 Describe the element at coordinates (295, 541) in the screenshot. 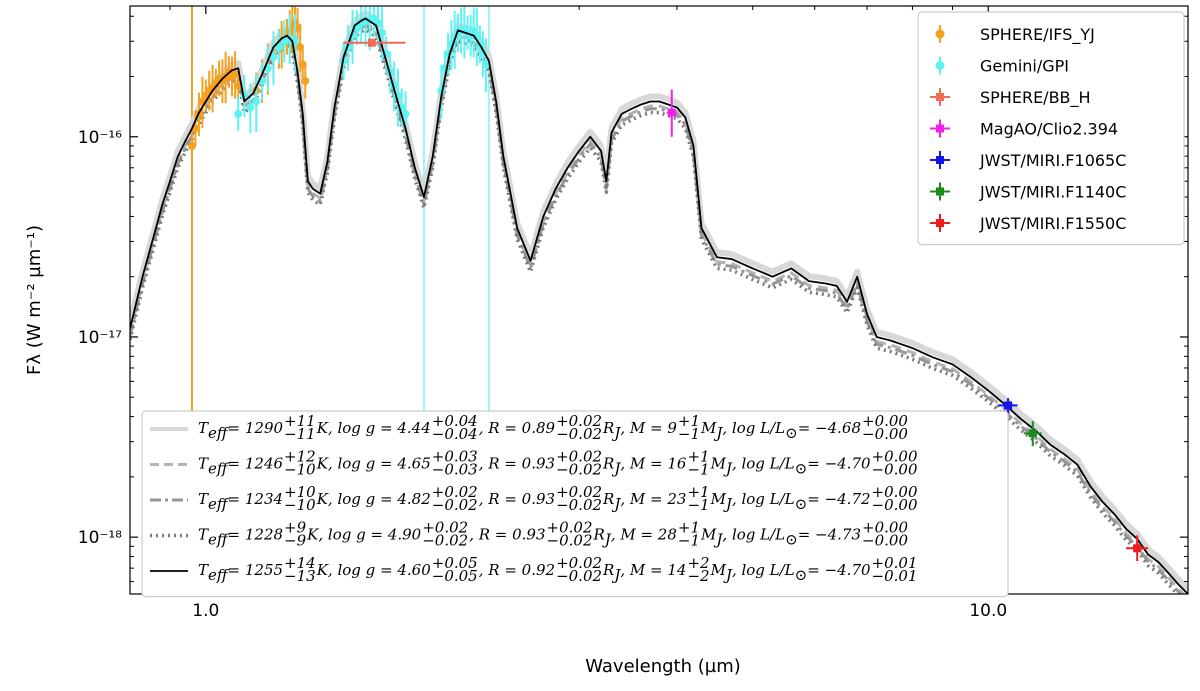

I see `model-text-part: −9` at that location.